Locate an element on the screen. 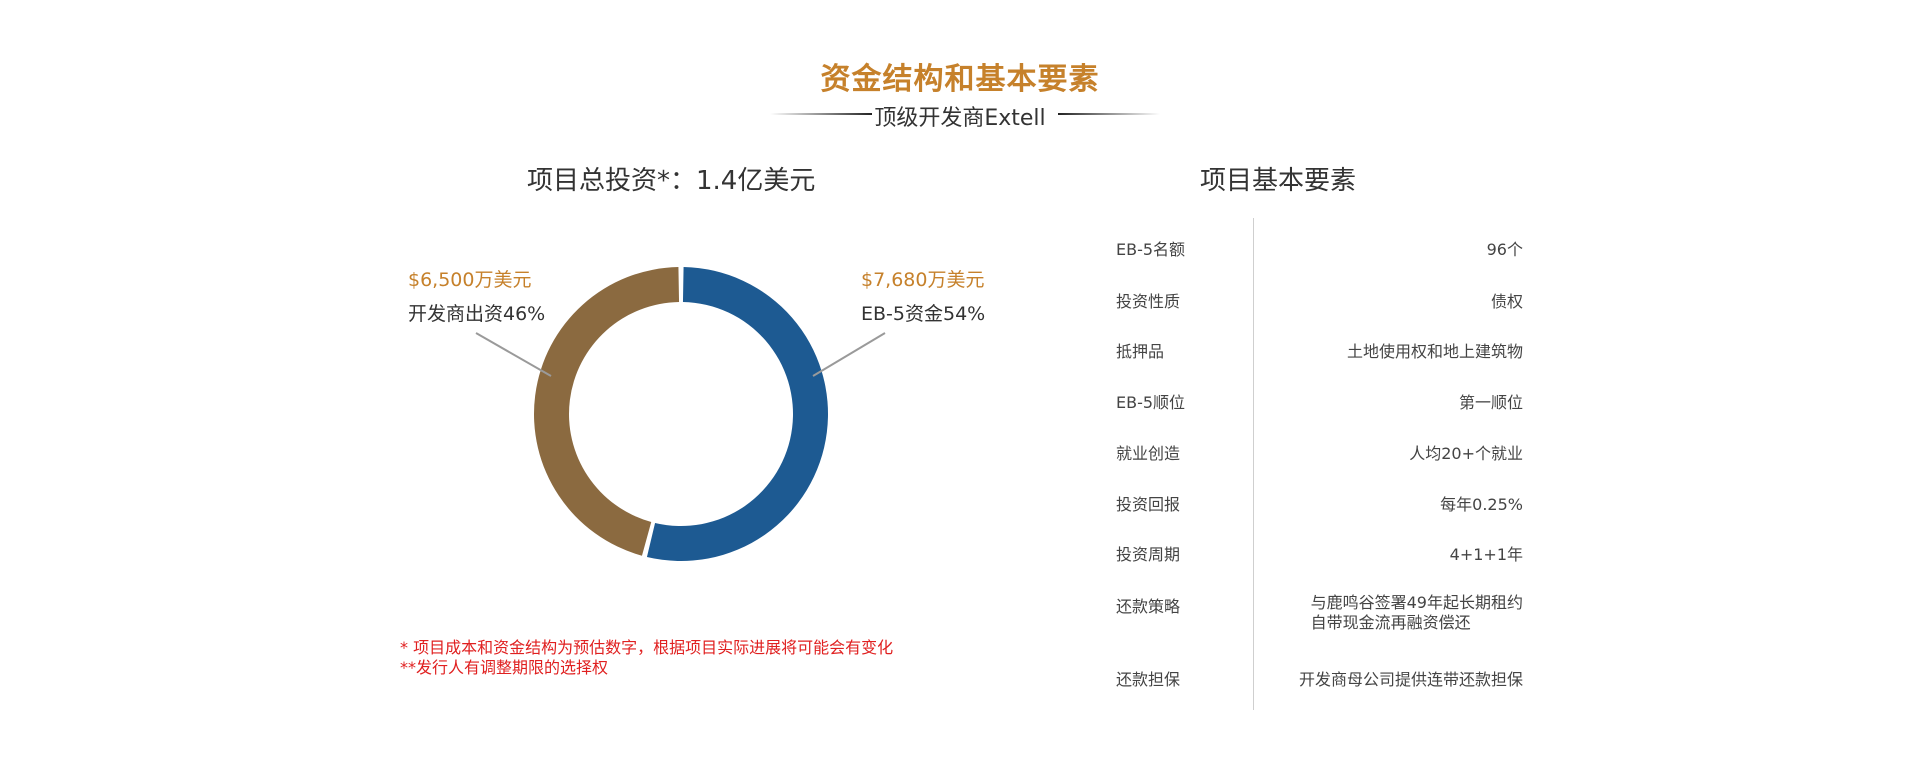 The image size is (1920, 766). row-label-repayment-guarantee: 还款担保 is located at coordinates (1148, 679).